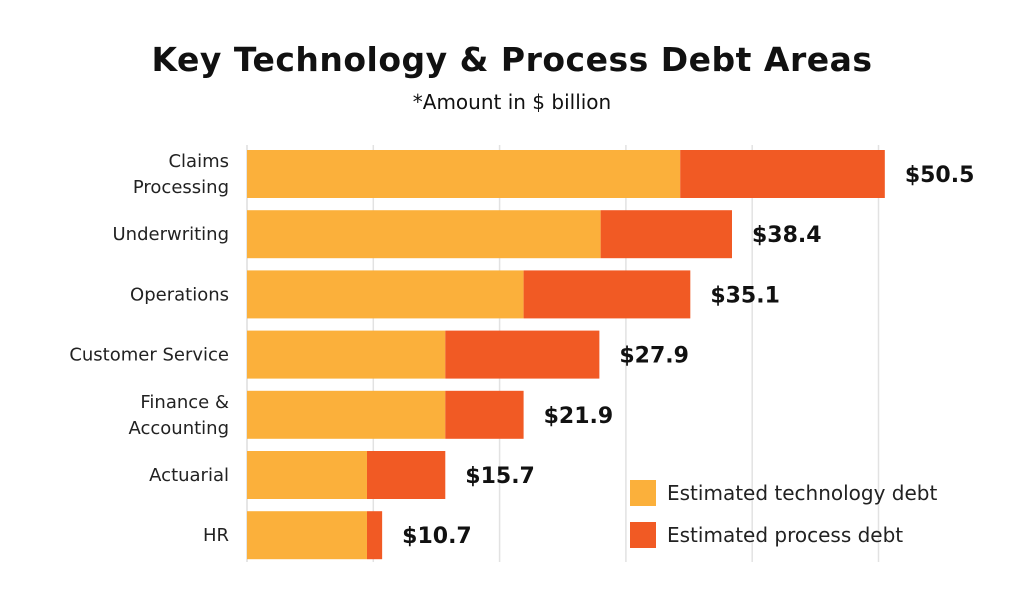 The width and height of the screenshot is (1024, 597). What do you see at coordinates (149, 355) in the screenshot?
I see `category-label: Customer Service` at bounding box center [149, 355].